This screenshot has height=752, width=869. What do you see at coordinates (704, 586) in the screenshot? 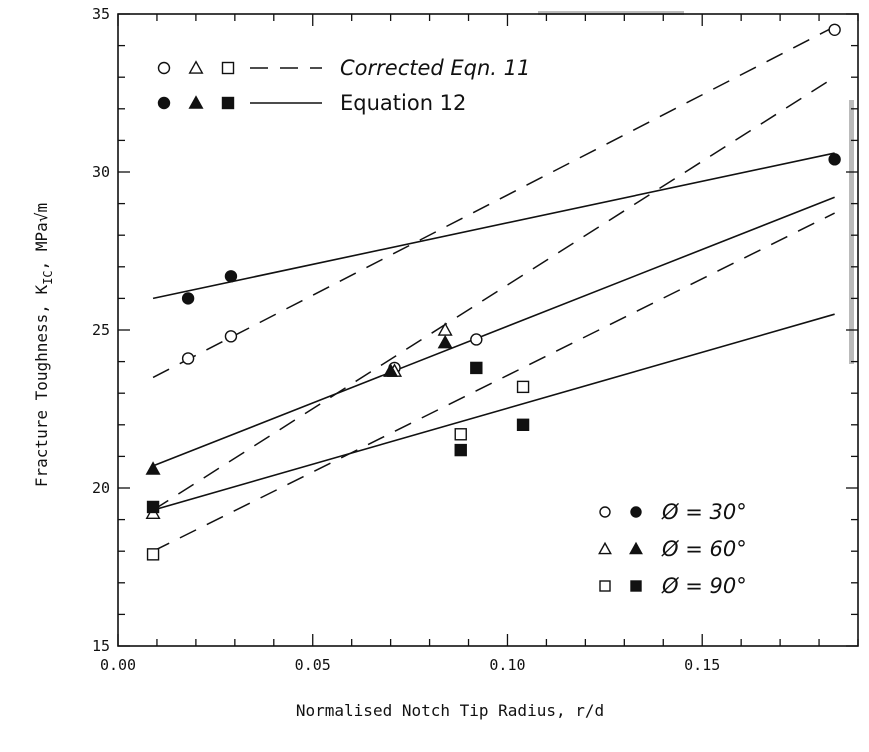
I see `legend-label-phi-90: Ø = 90°` at bounding box center [704, 586].